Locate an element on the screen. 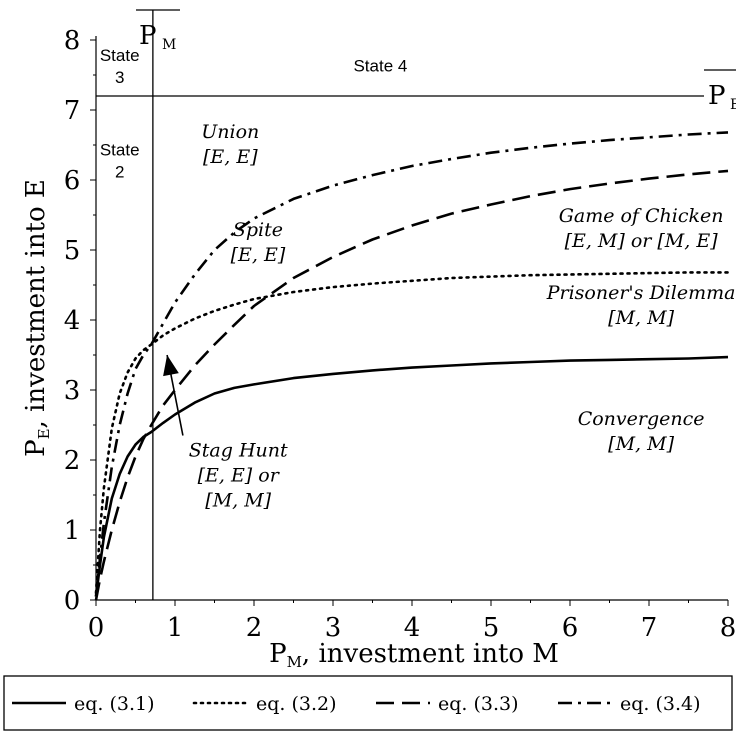 Image resolution: width=736 pixels, height=734 pixels. region-label-1: Union is located at coordinates (230, 132).